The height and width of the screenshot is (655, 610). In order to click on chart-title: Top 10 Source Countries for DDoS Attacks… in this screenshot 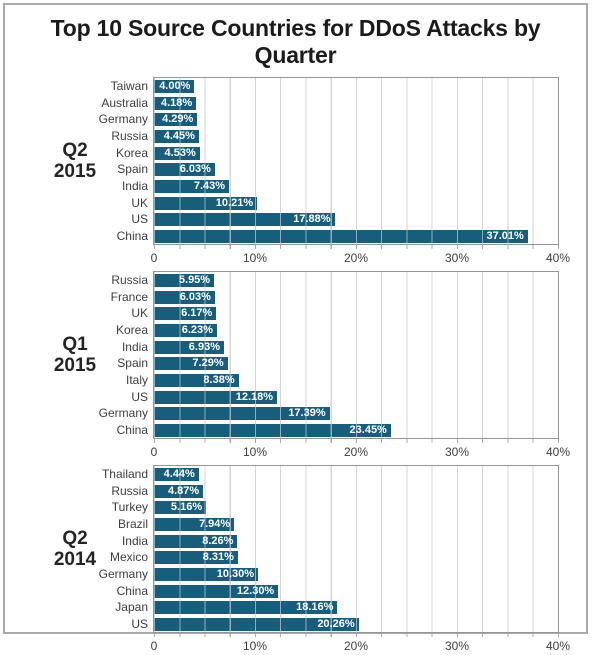, I will do `click(295, 41)`.